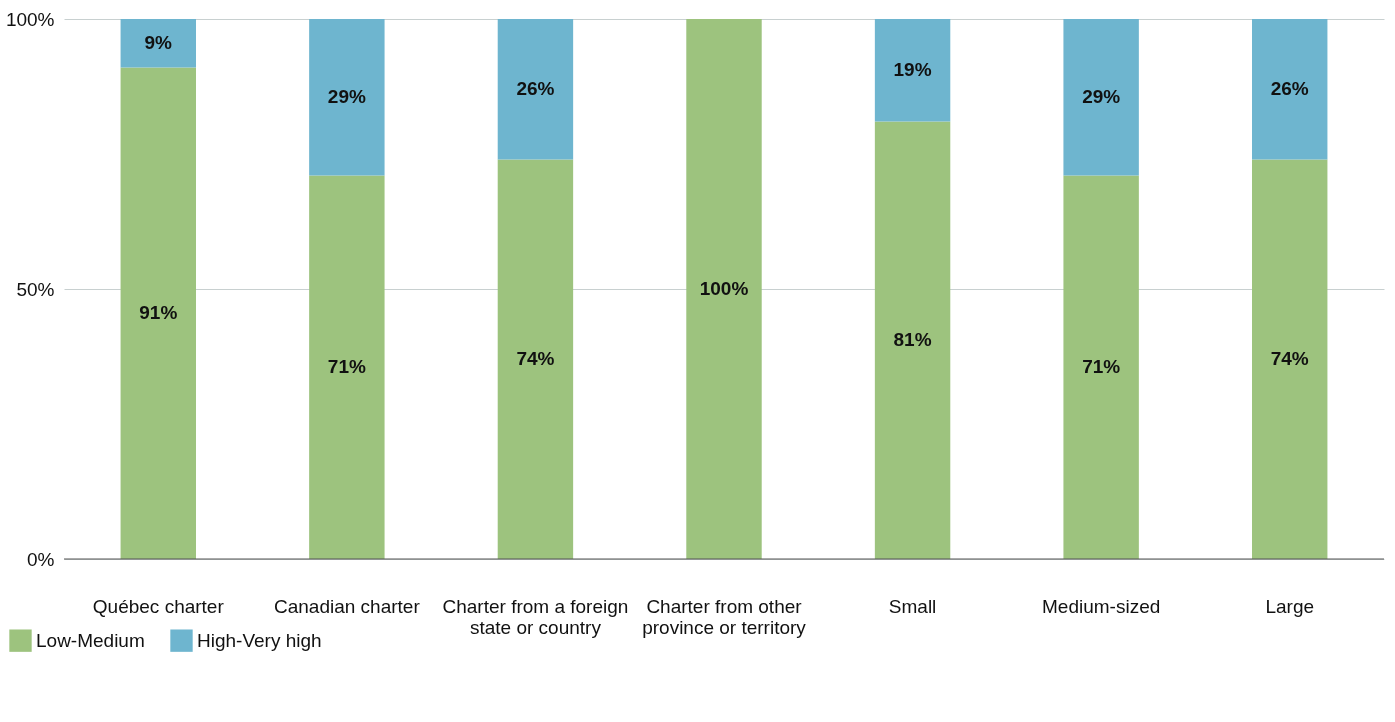  Describe the element at coordinates (90, 640) in the screenshot. I see `legend-label: Low-Medium` at that location.